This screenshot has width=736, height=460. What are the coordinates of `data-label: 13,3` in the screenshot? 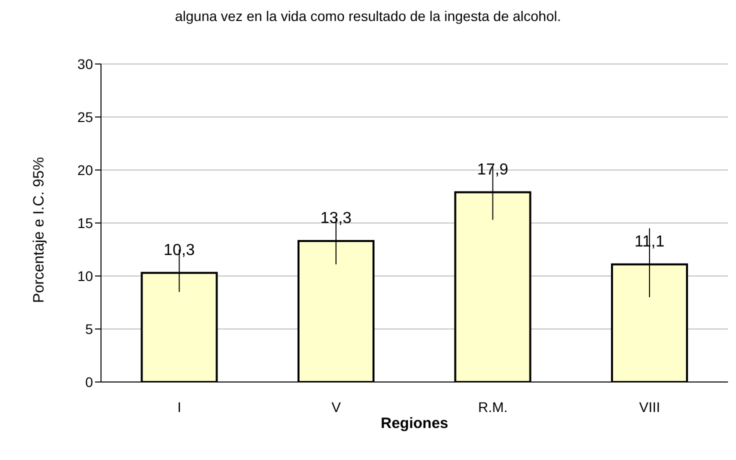 It's located at (336, 219).